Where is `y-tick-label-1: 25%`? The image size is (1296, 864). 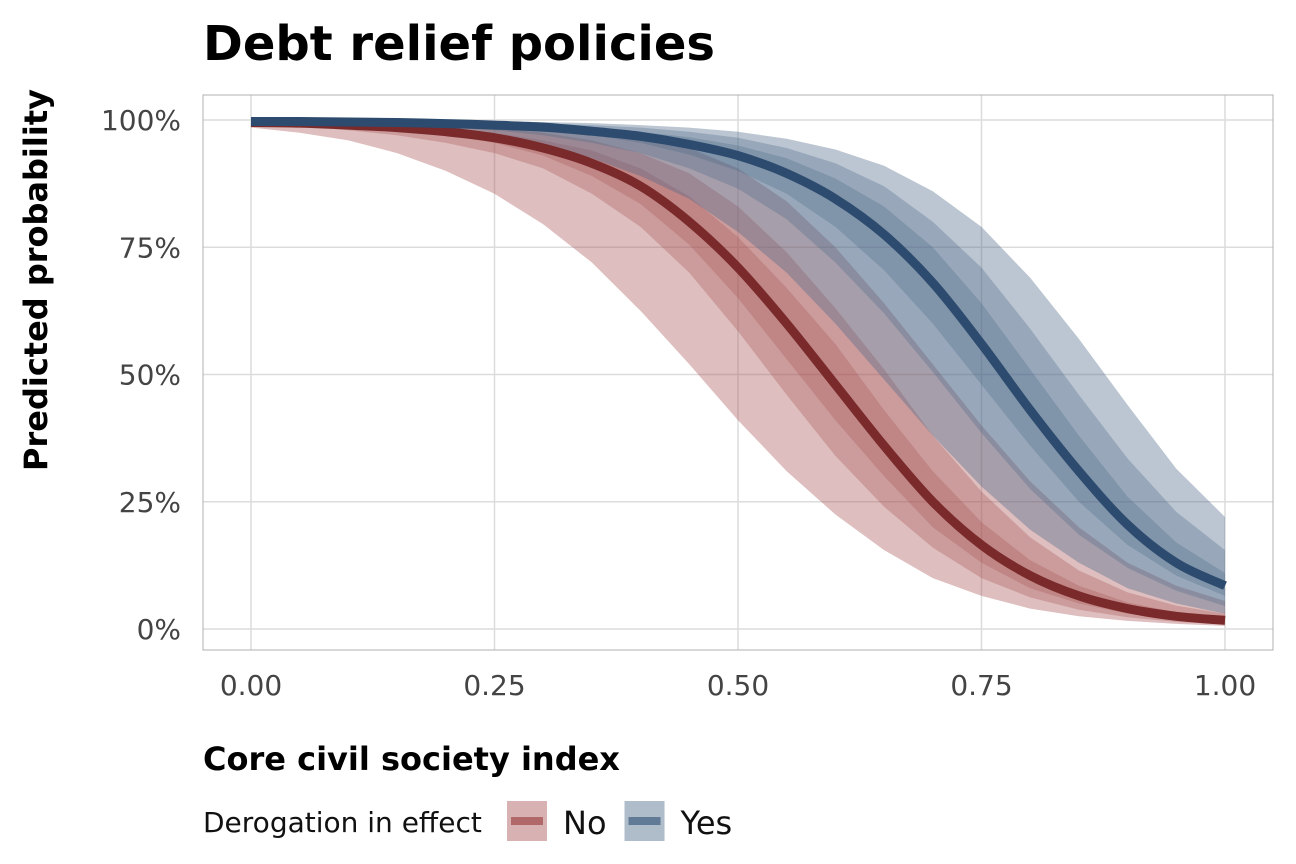 y-tick-label-1: 25% is located at coordinates (150, 502).